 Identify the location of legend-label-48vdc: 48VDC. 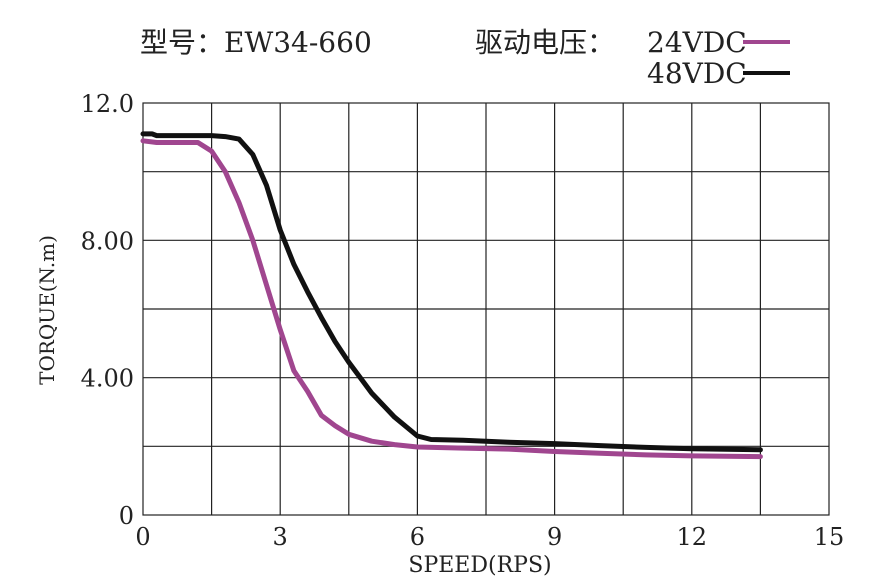
(697, 73).